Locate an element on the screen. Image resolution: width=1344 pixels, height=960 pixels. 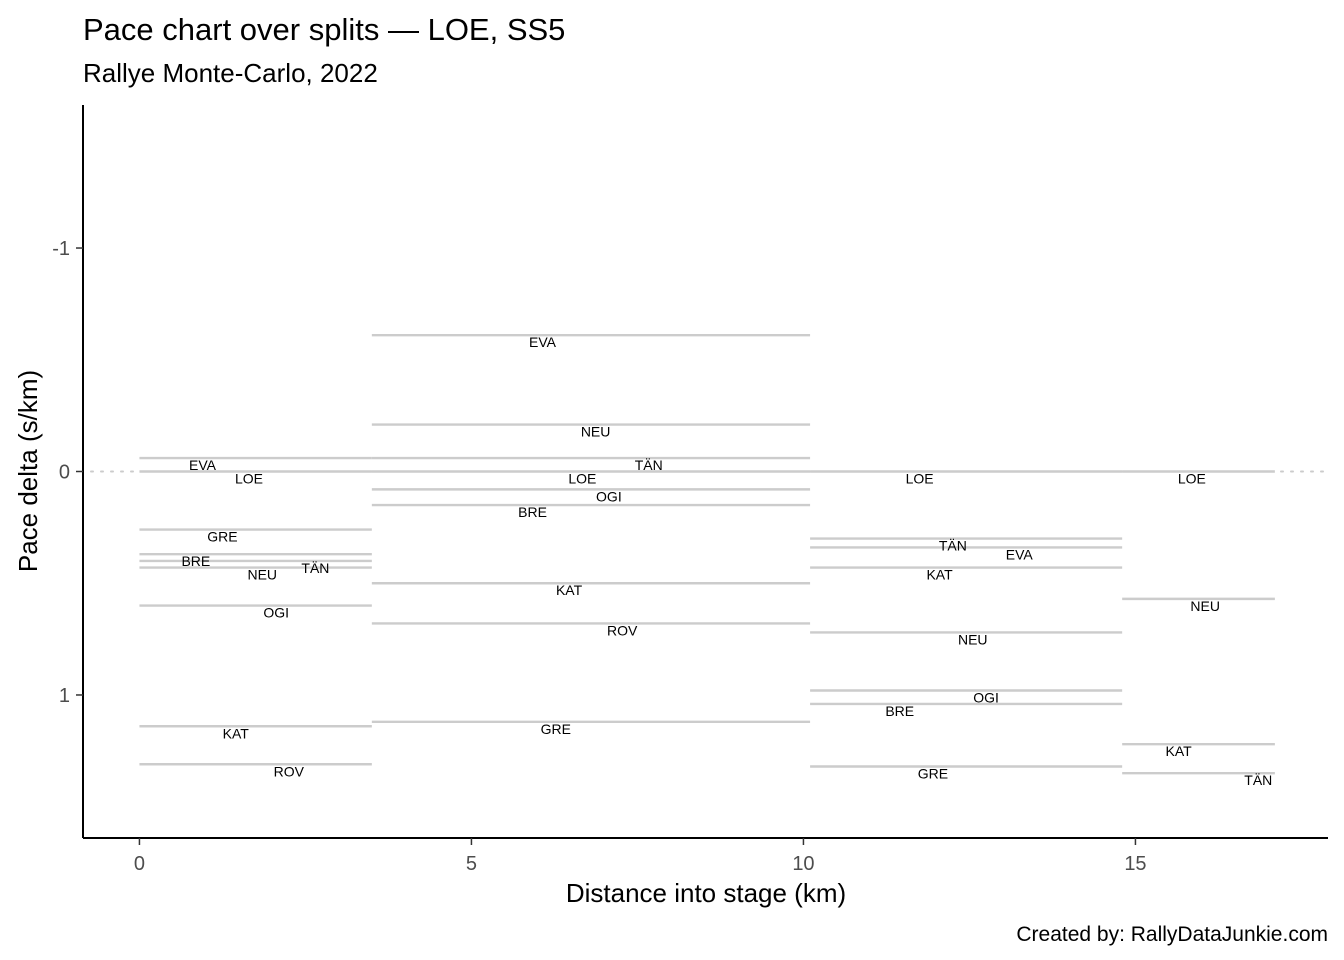
y-tick-label: 1 is located at coordinates (64, 696).